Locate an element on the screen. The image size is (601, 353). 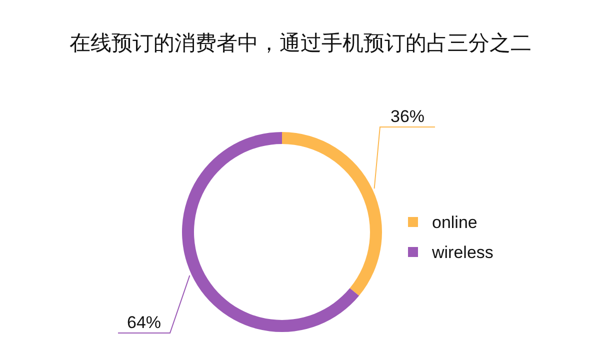
legend-label: online is located at coordinates (455, 222).